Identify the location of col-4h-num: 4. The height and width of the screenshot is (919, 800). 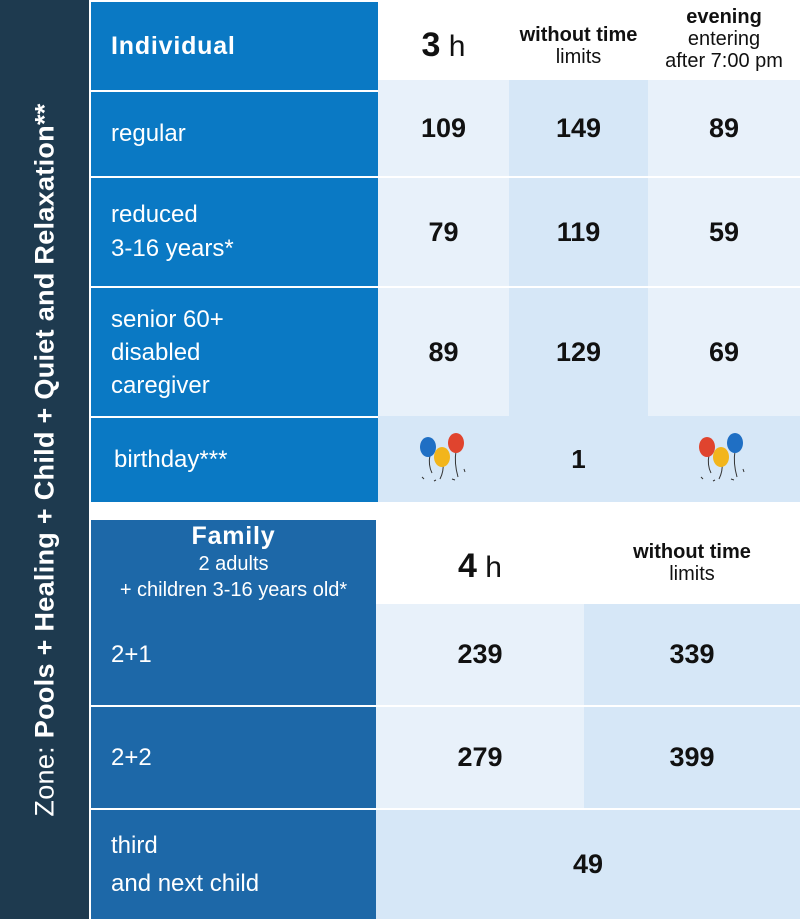
(467, 565).